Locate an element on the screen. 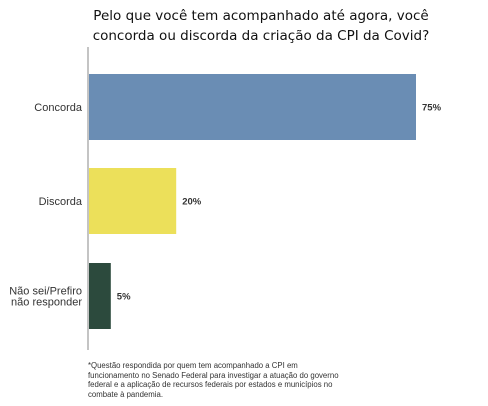  category-label-2: Não sei/Prefiro não responder is located at coordinates (45, 297).